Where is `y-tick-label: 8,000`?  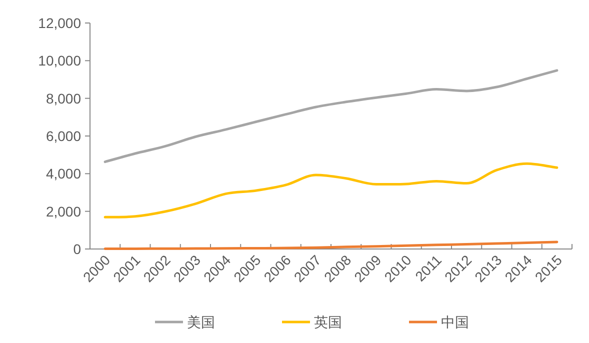
y-tick-label: 8,000 is located at coordinates (64, 98).